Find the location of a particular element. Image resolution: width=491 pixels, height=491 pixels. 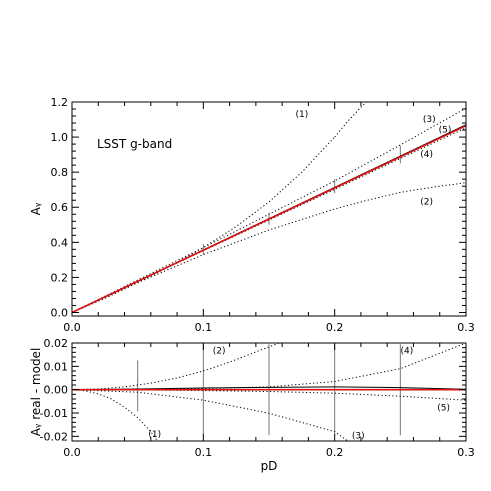

y-tick-label: 1.0 is located at coordinates (60, 137).